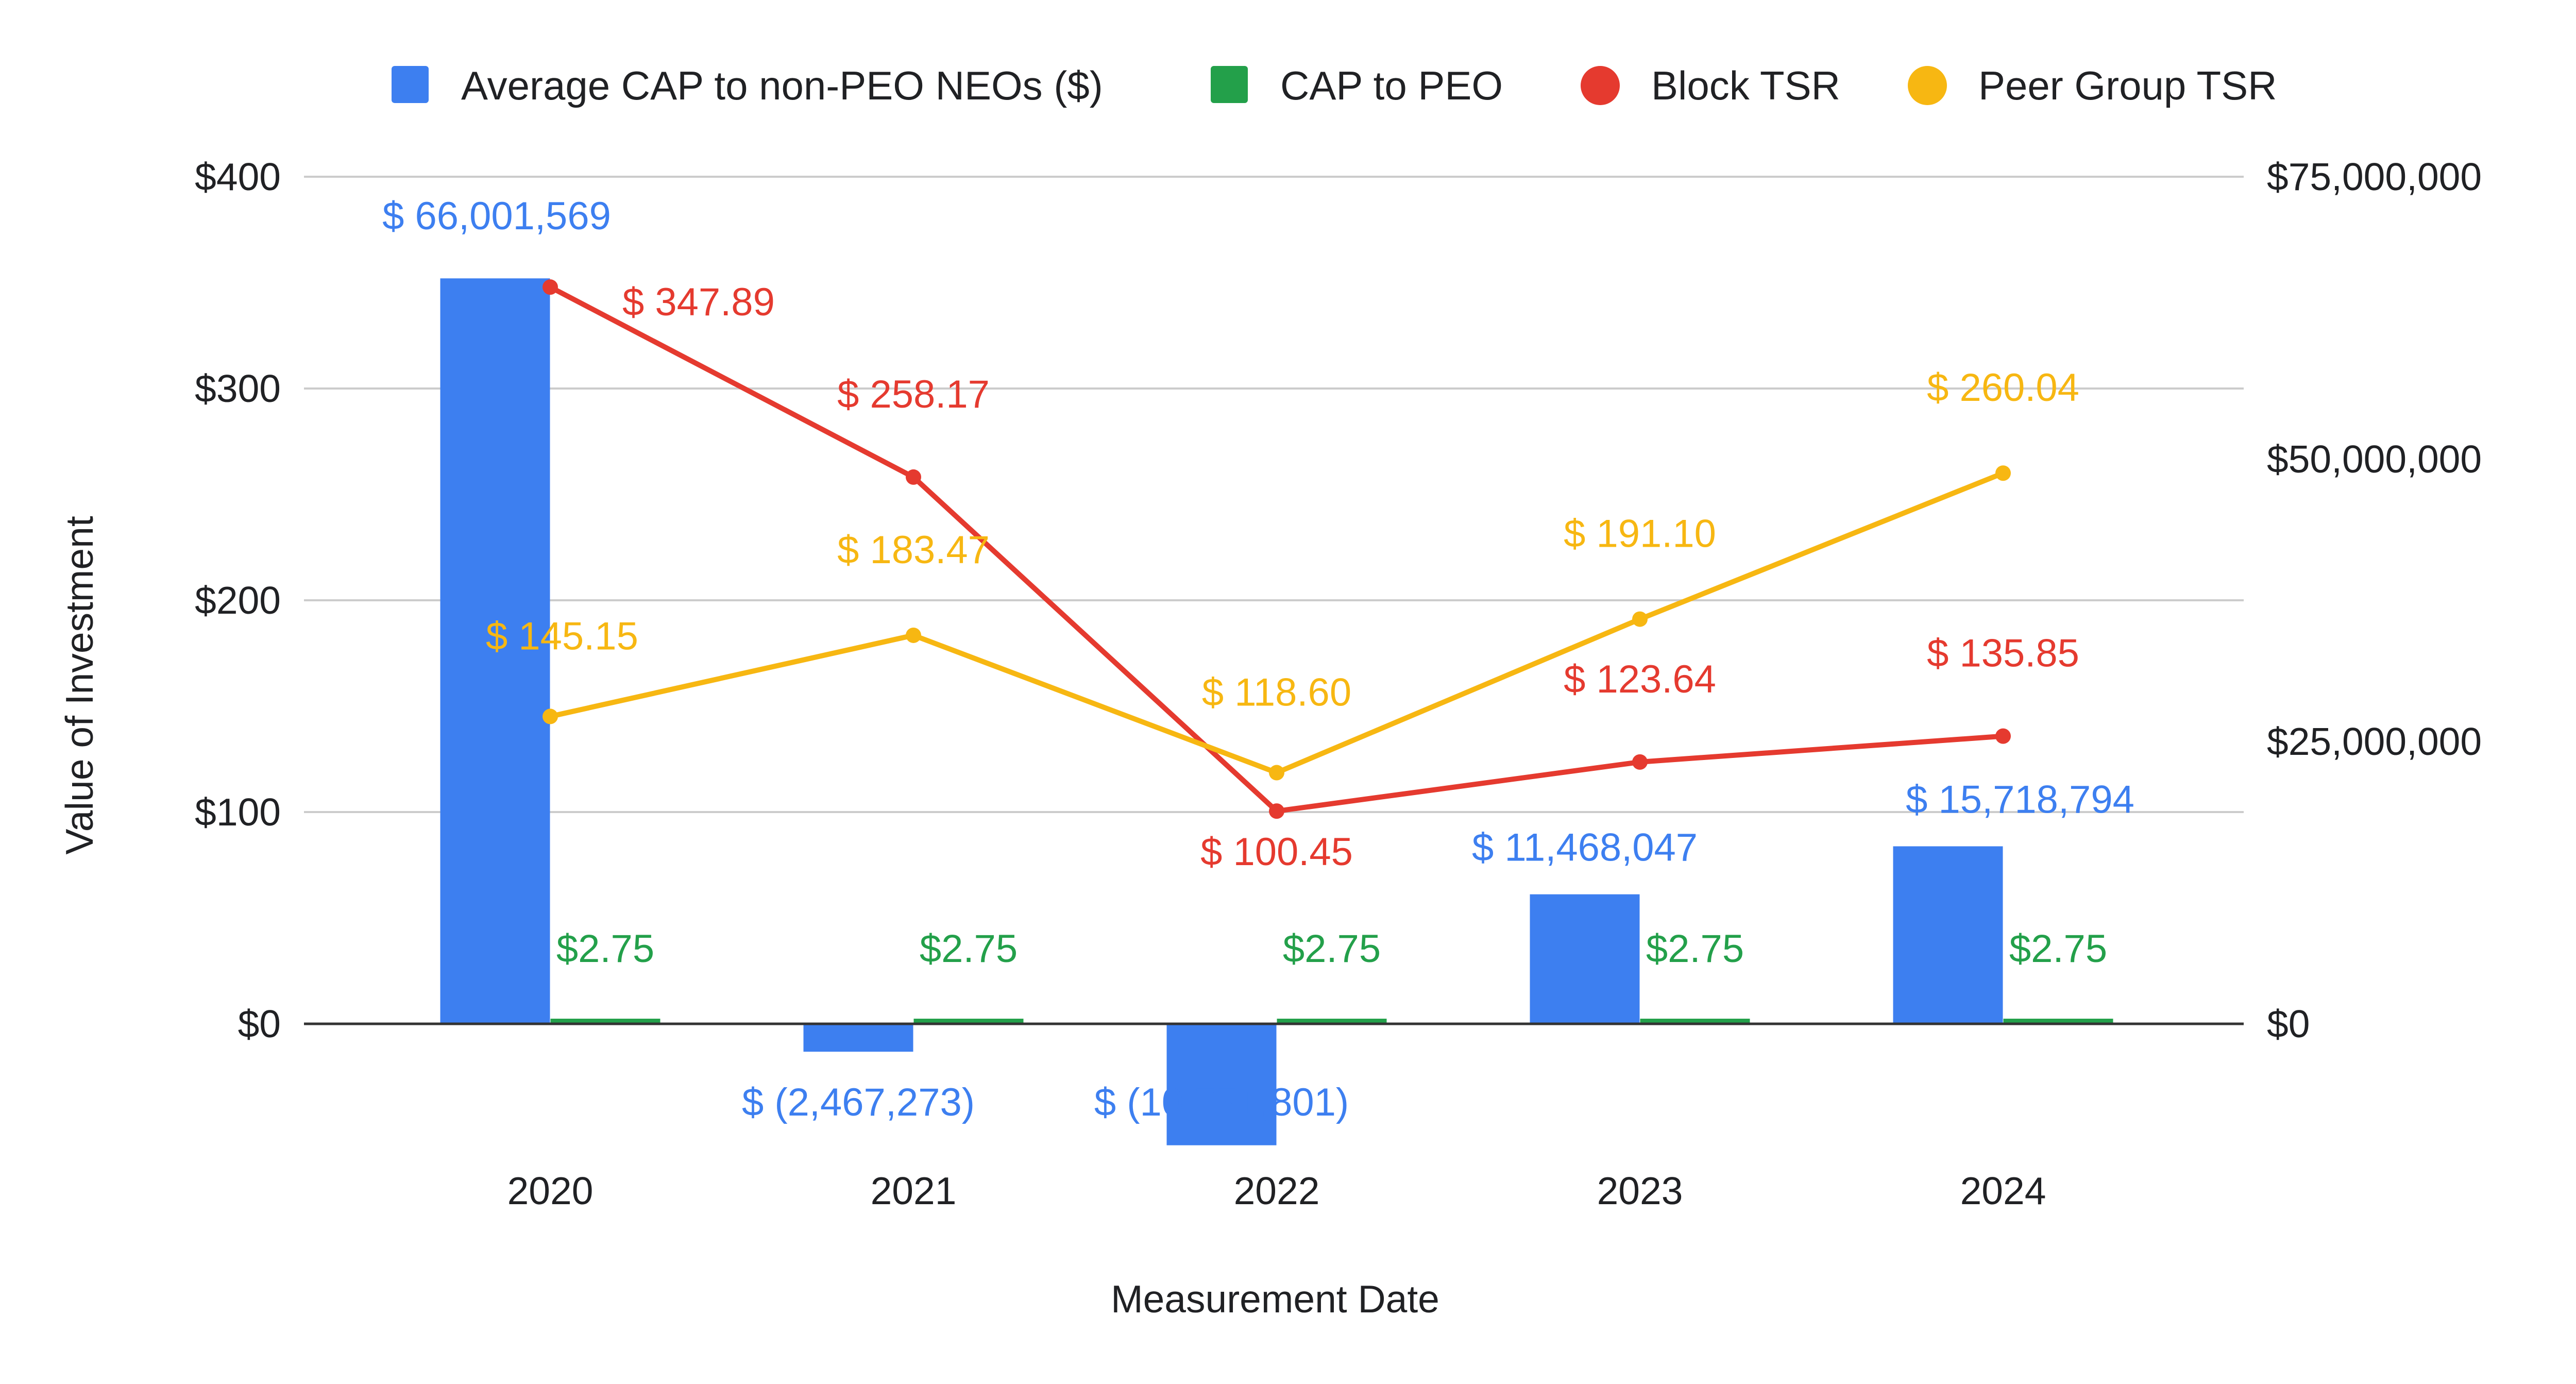  Describe the element at coordinates (410, 84) in the screenshot. I see `legend-swatch-average-cap-to-non-peo-neos-` at that location.